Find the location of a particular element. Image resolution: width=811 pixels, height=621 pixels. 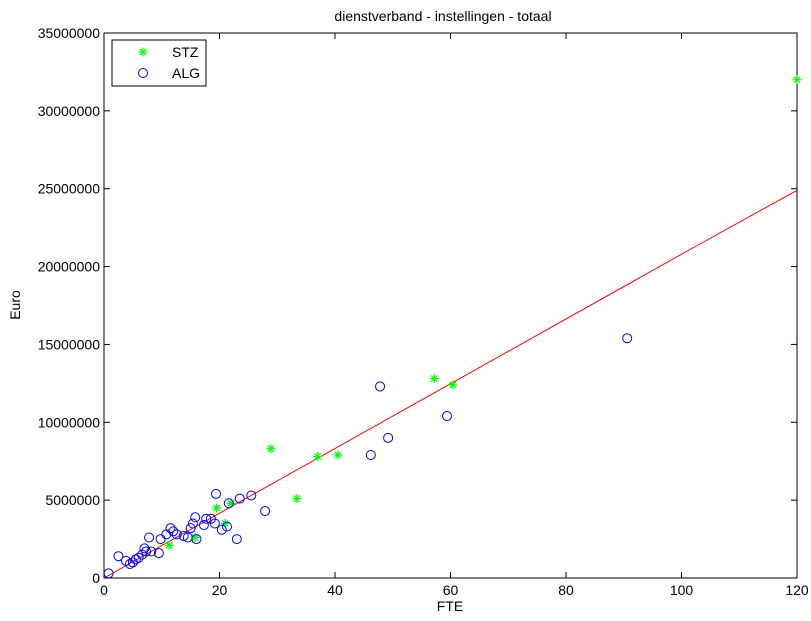

x-tick-label: 40 is located at coordinates (335, 590).